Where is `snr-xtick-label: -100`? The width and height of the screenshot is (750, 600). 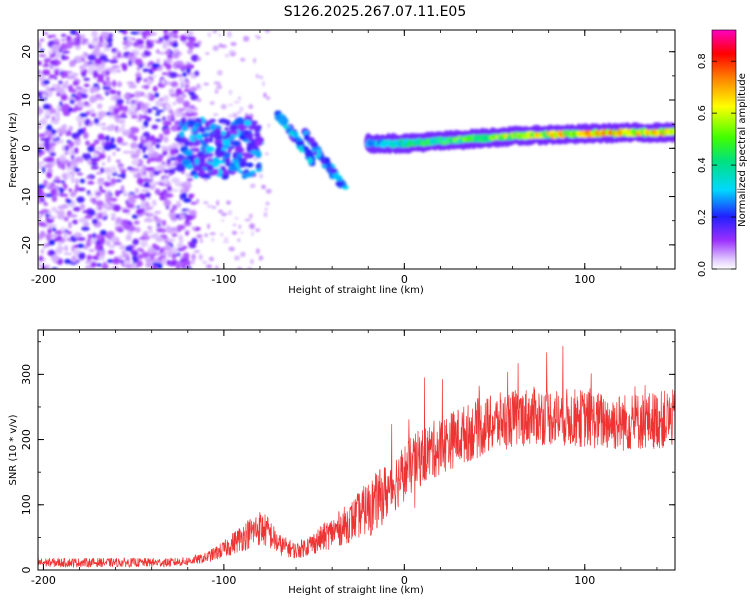
snr-xtick-label: -100 is located at coordinates (223, 580).